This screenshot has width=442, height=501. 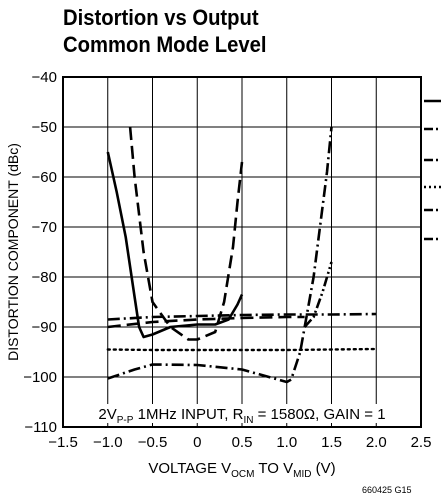 What do you see at coordinates (125, 420) in the screenshot?
I see `annotation-sub-1: P-P` at bounding box center [125, 420].